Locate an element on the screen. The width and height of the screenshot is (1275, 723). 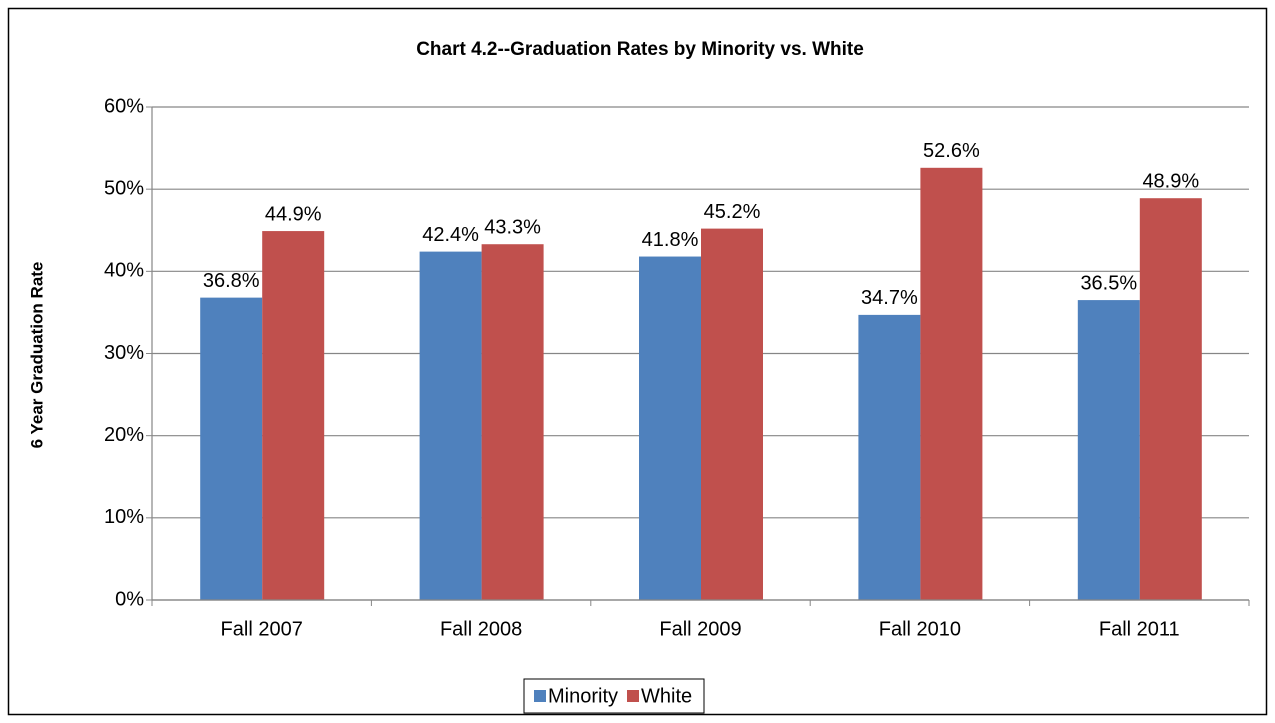
y-tick-label: 0% is located at coordinates (129, 599).